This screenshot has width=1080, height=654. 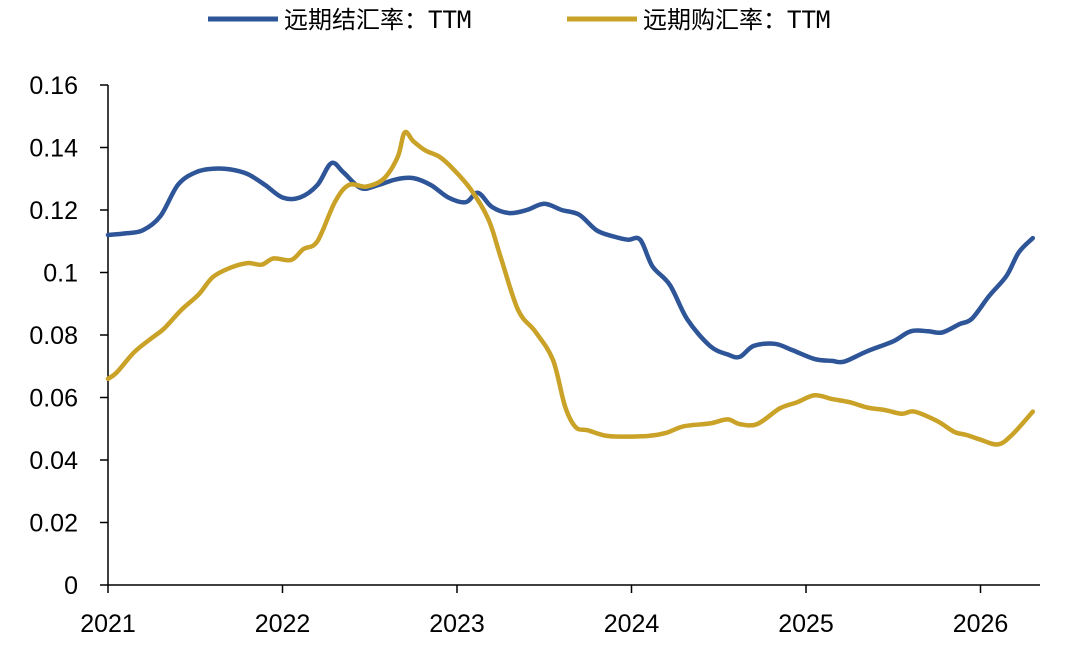 I want to click on legend-label-forward-settlement: 远期结汇率：TTM, so click(x=377, y=20).